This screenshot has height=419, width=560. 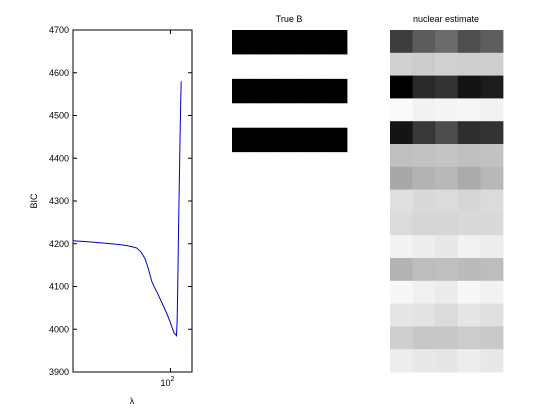 I want to click on true-b-title: True B, so click(x=289, y=19).